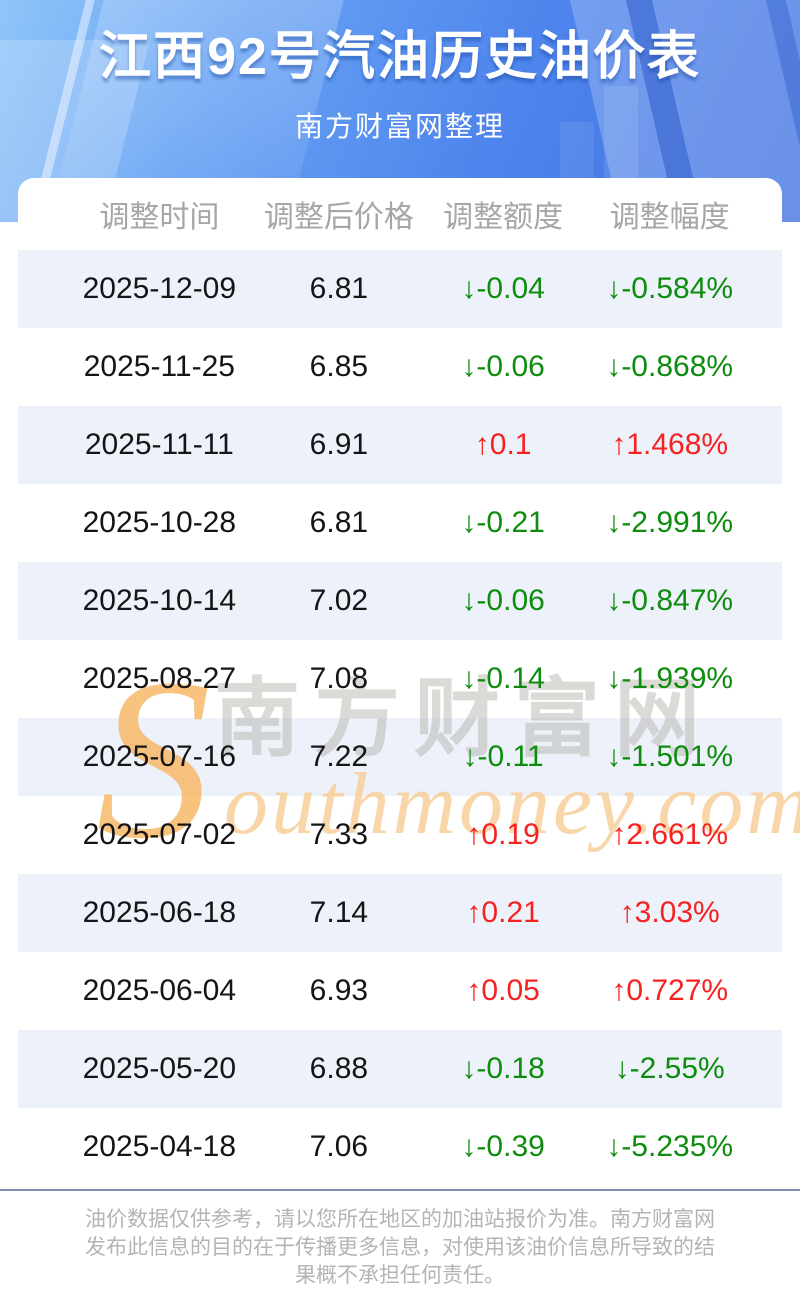  Describe the element at coordinates (400, 1190) in the screenshot. I see `footer-divider` at that location.